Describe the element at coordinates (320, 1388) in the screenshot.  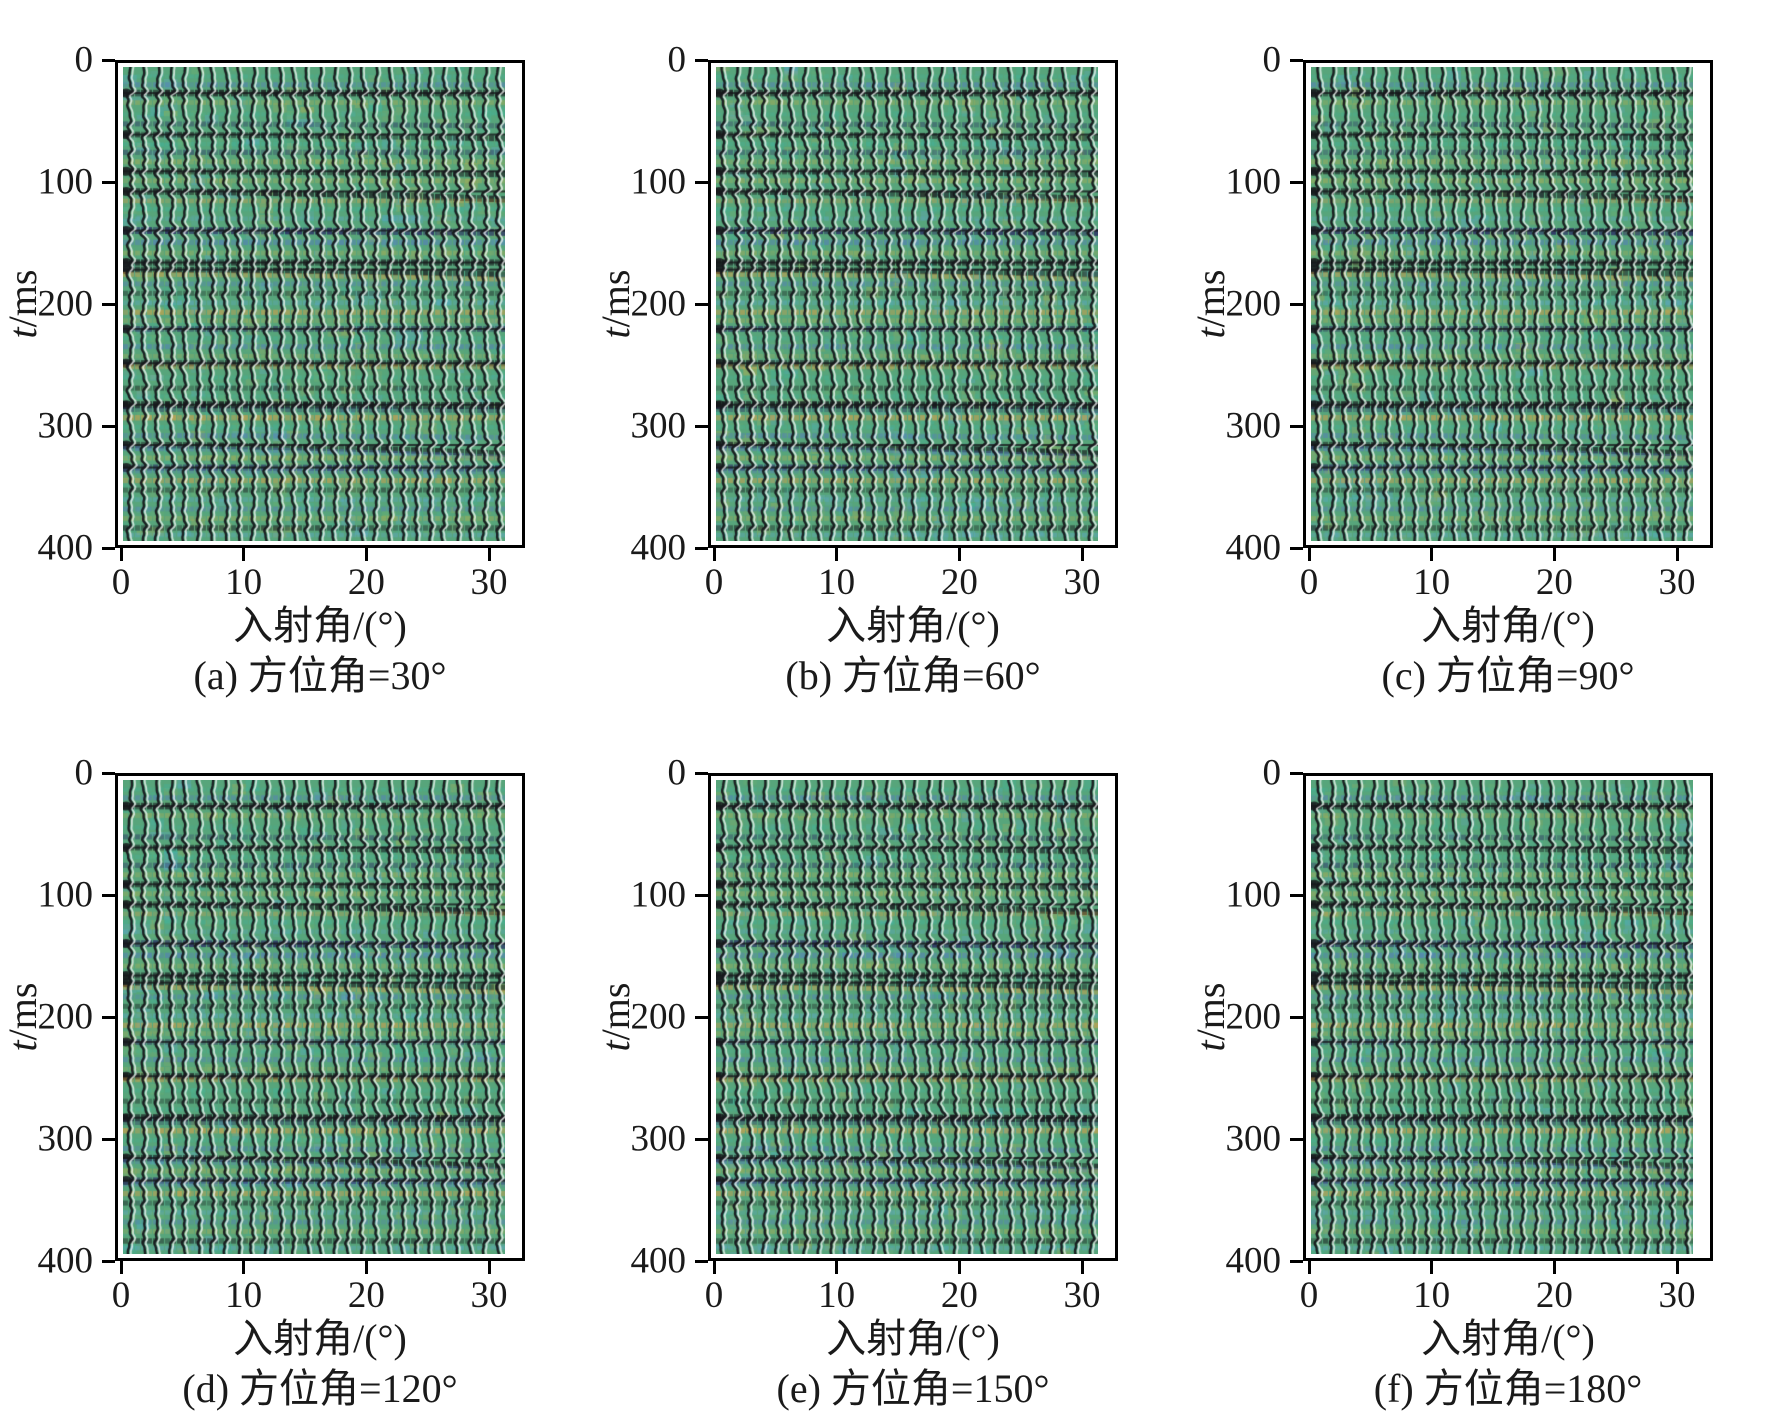
I see `subplot-caption: (d) 方位角=120°` at that location.